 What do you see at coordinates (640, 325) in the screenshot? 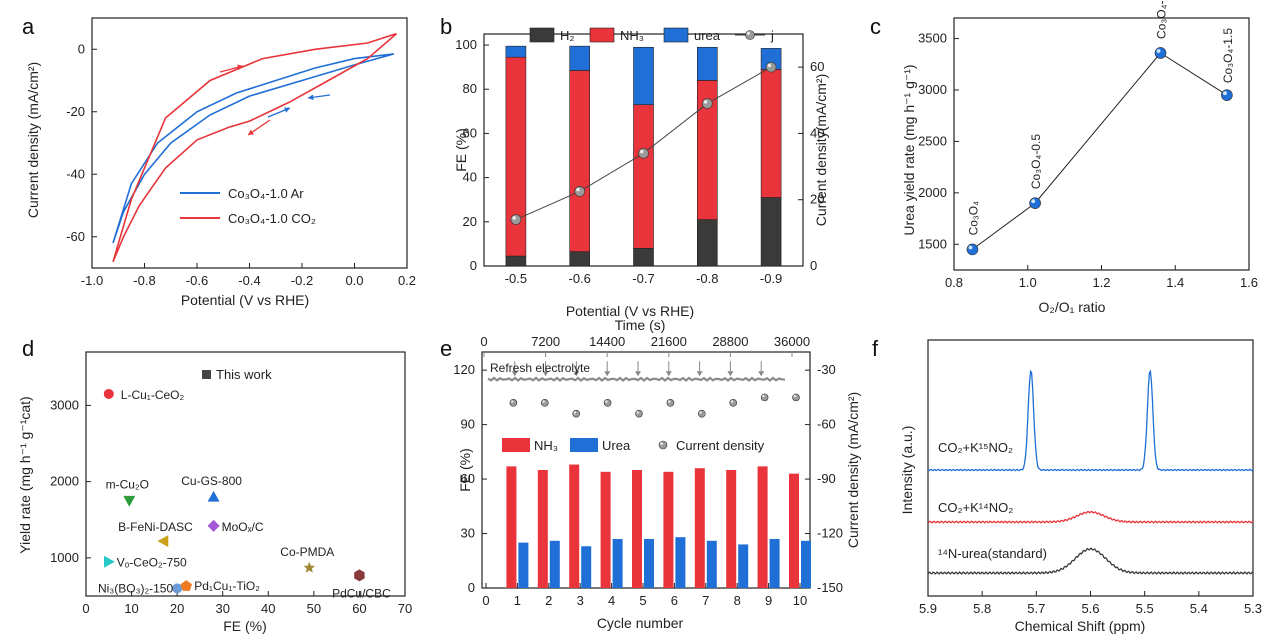
I see `e-xlabel-top: Time (s)` at bounding box center [640, 325].